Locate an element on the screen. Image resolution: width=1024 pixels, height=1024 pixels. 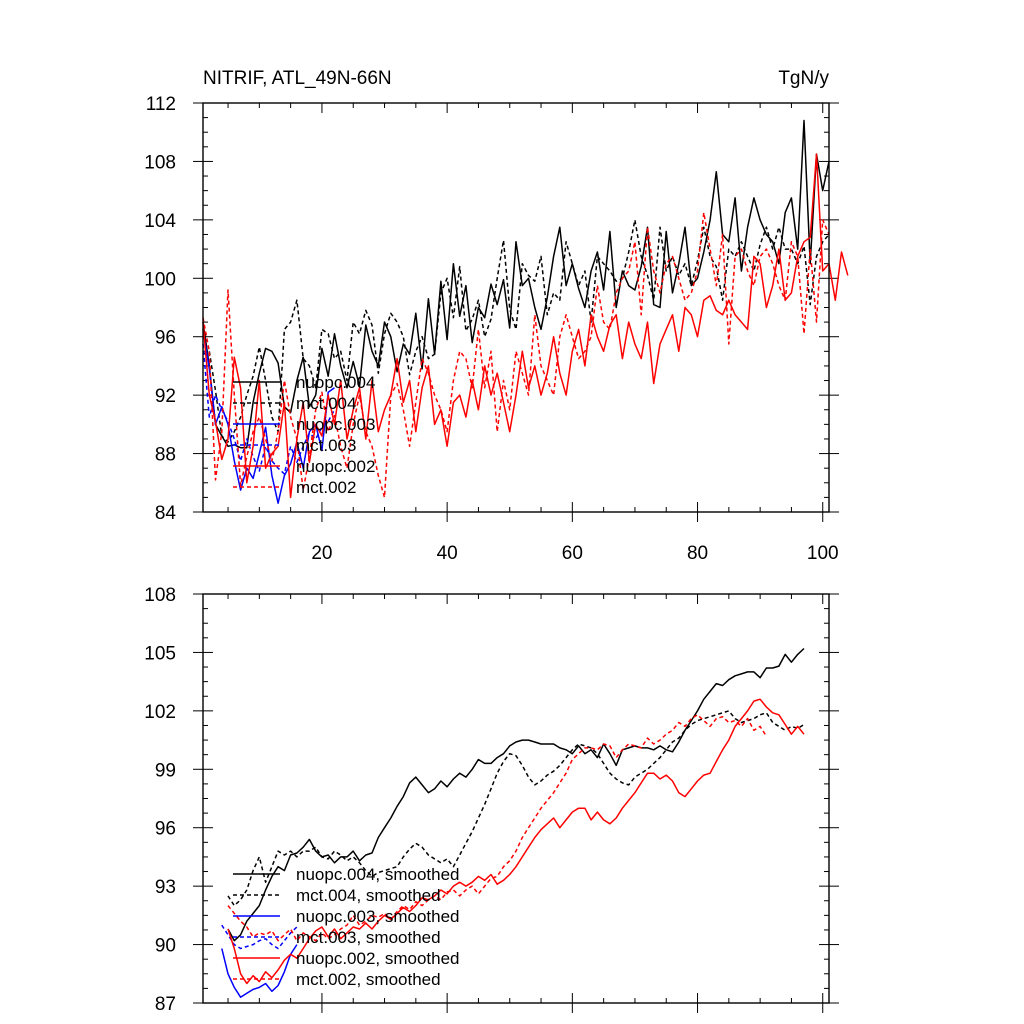
legend-label: nuopc.002 is located at coordinates (335, 466).